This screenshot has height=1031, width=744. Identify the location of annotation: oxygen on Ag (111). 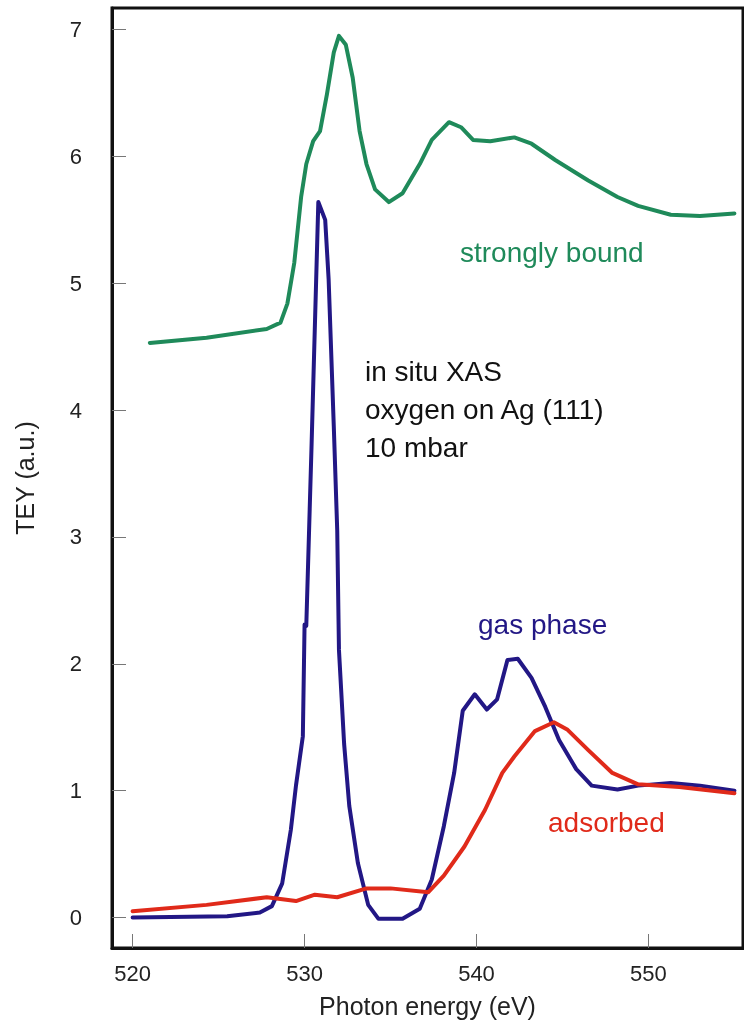
(484, 409).